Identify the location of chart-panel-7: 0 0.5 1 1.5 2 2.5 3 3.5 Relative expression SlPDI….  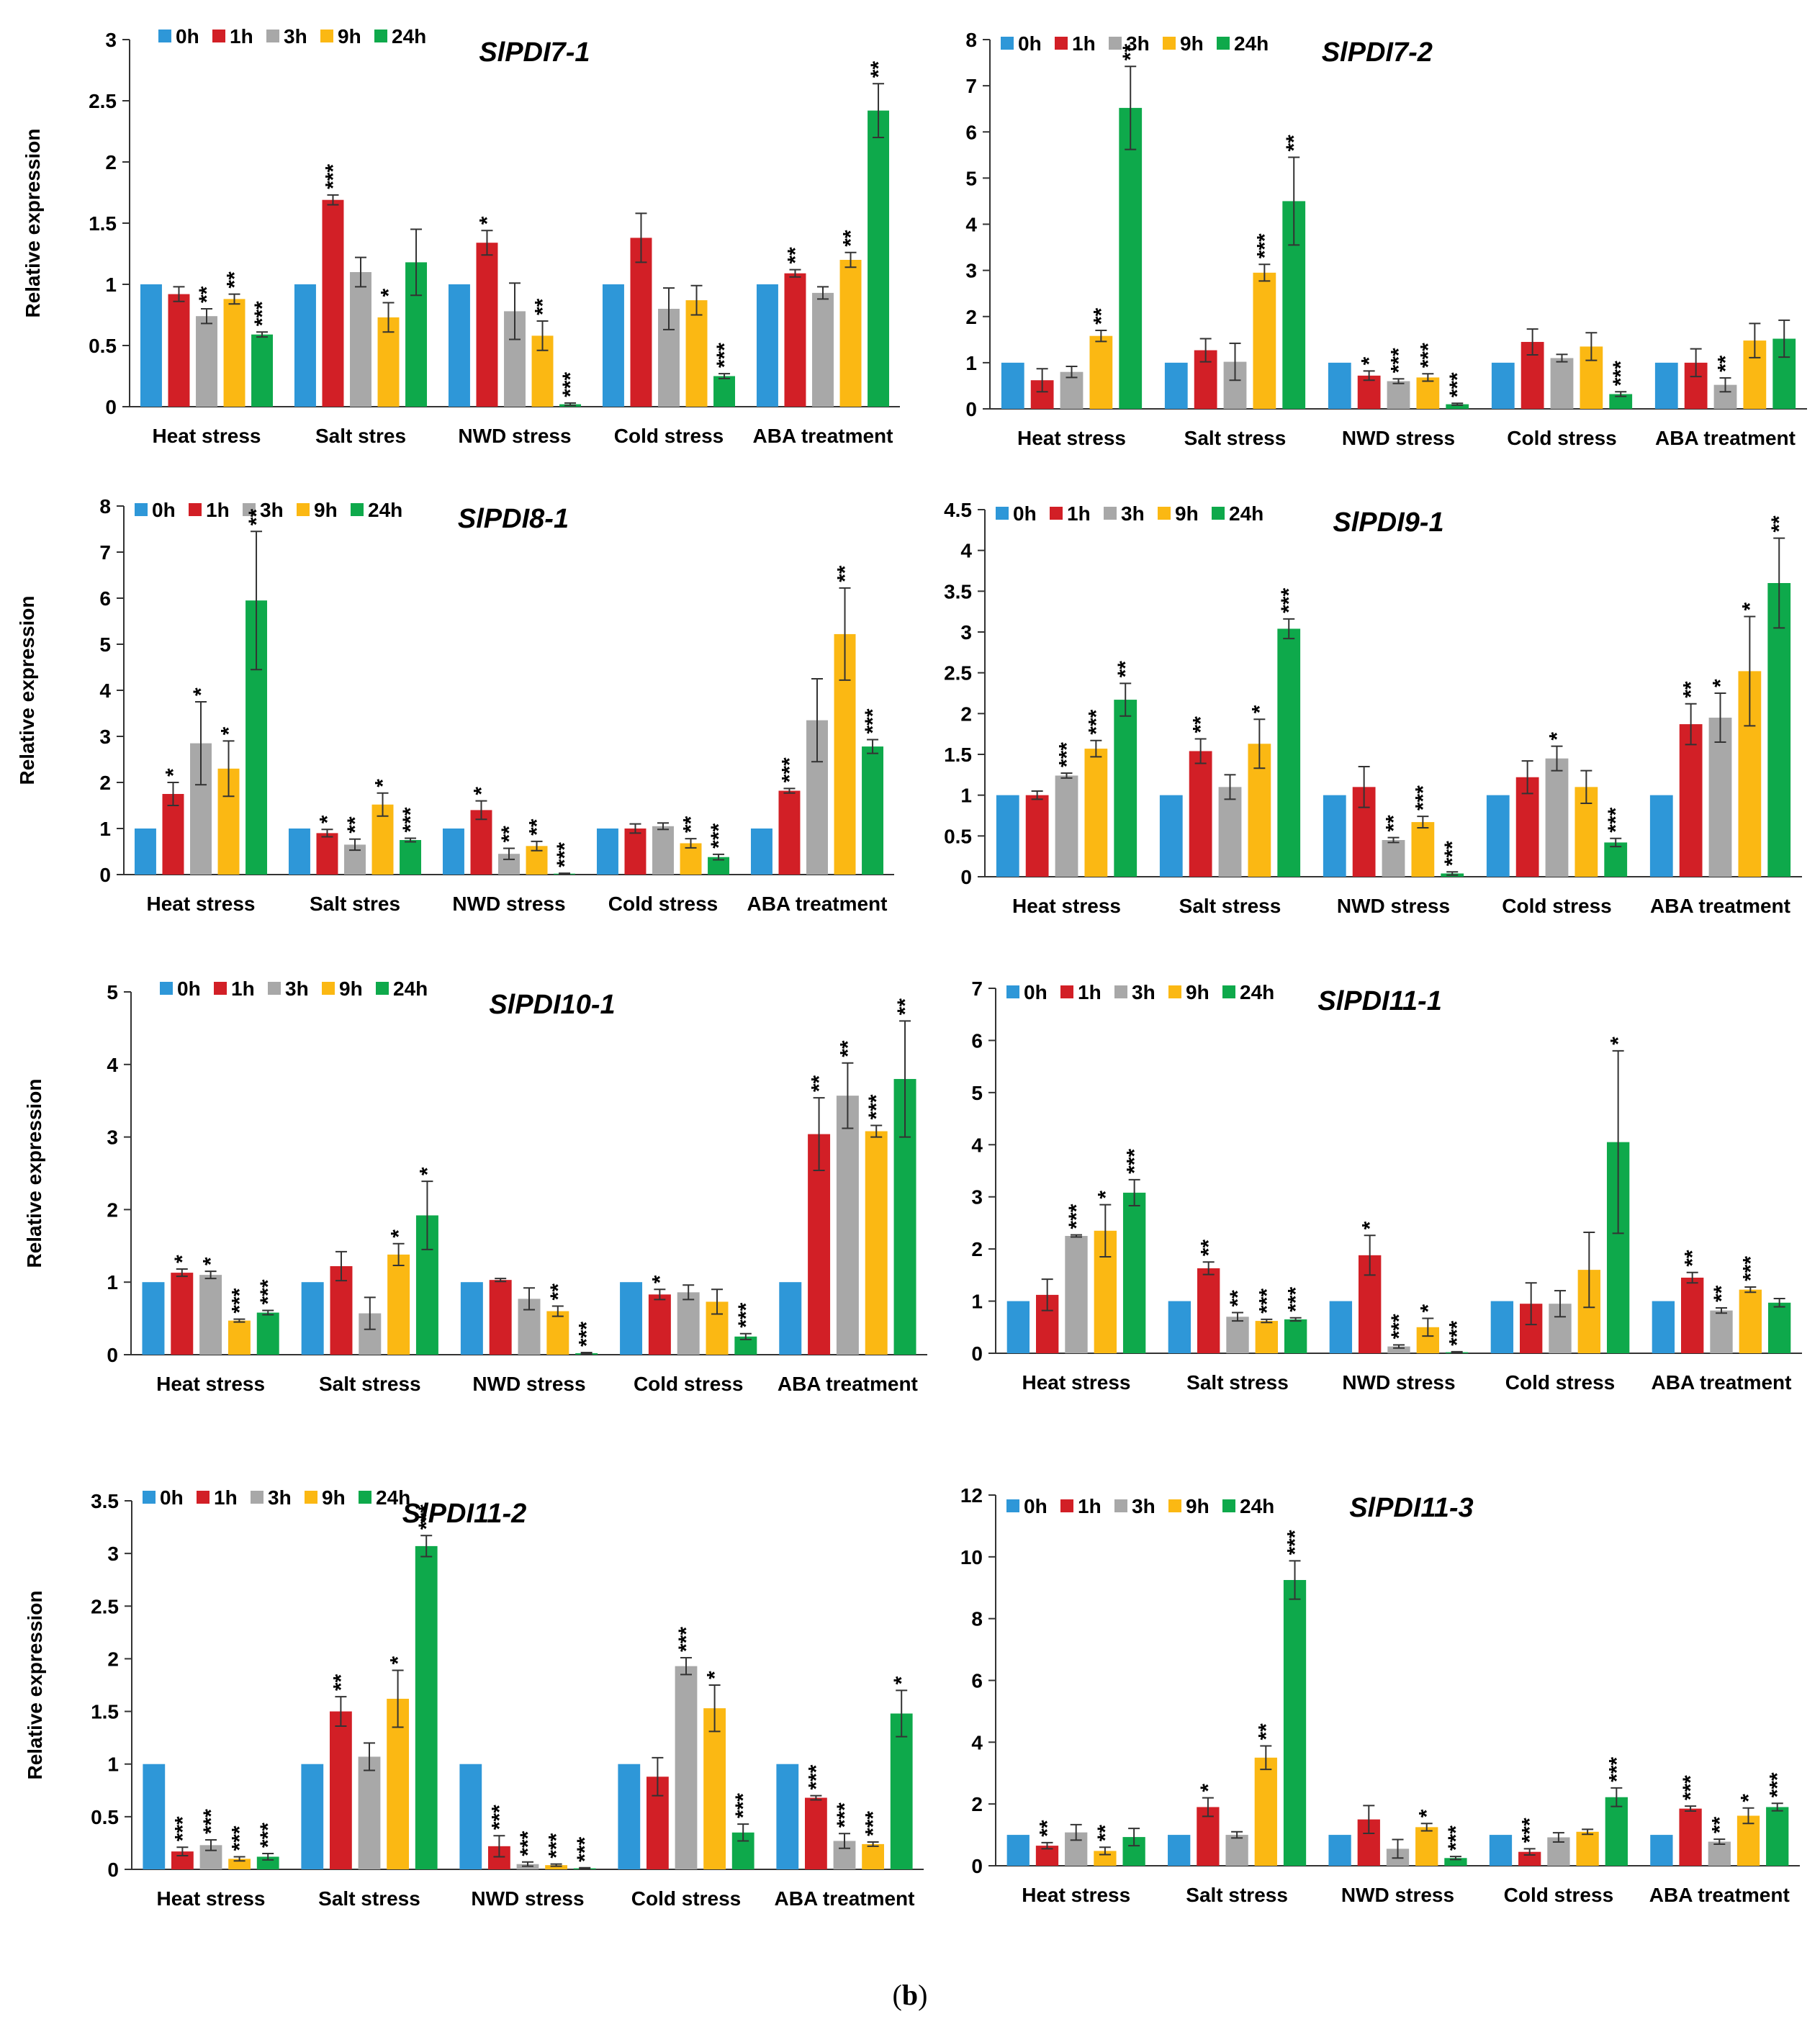
(474, 1698).